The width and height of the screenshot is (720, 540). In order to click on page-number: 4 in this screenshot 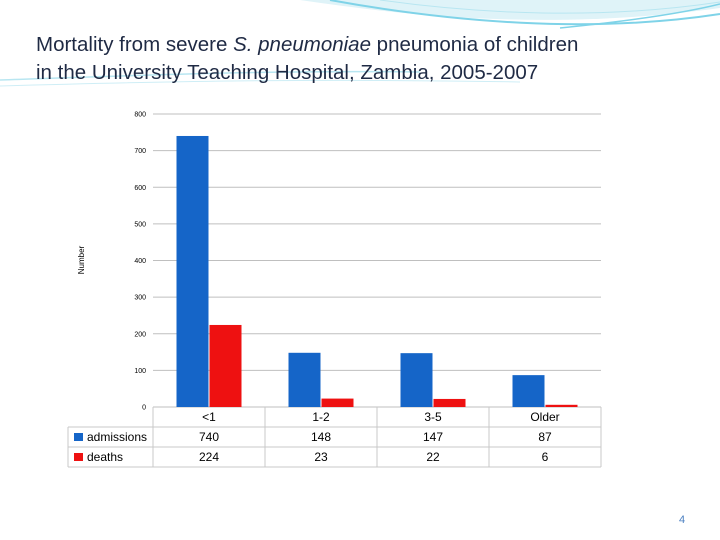, I will do `click(682, 520)`.